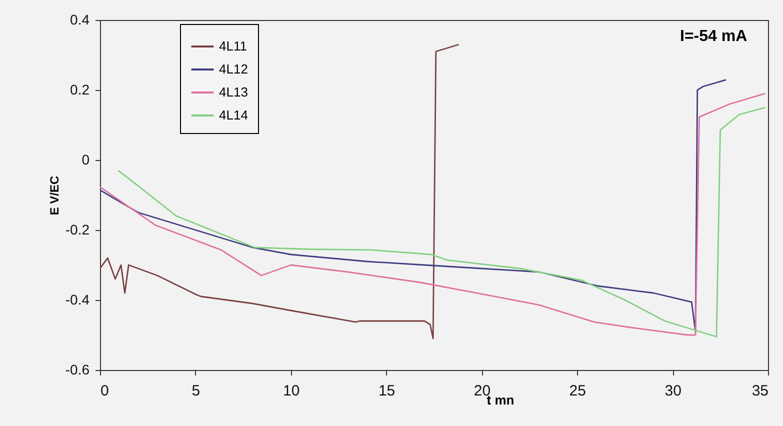 Image resolution: width=783 pixels, height=426 pixels. I want to click on x-tick-label: 10, so click(291, 391).